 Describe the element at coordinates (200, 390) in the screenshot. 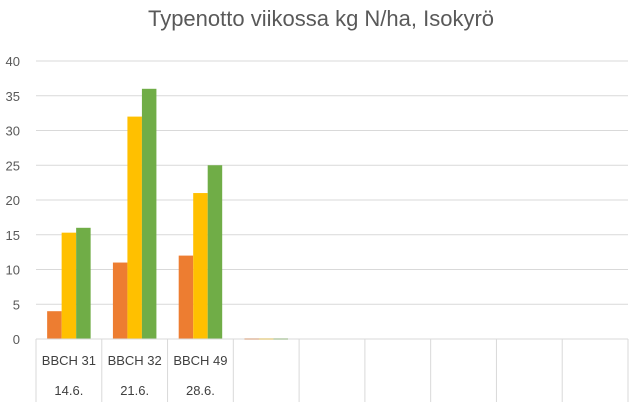

I see `x-tick-sublabel: 28.6.` at that location.